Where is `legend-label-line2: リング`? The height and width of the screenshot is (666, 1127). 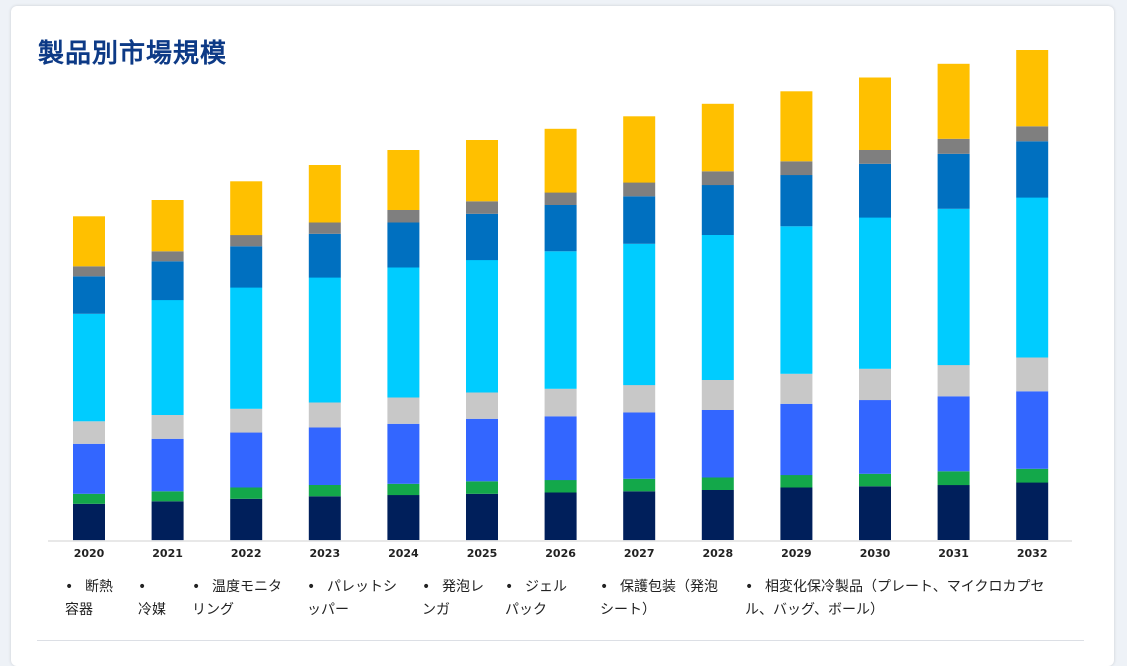 legend-label-line2: リング is located at coordinates (213, 610).